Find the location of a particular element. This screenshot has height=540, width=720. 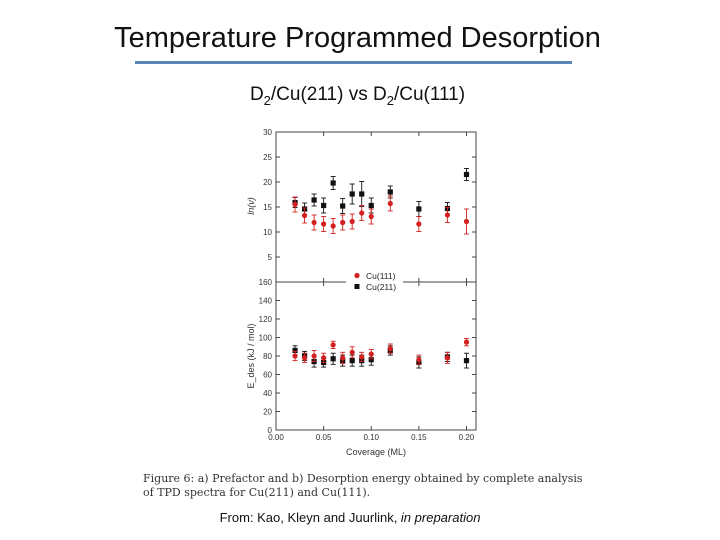

y-axis-label-top: ln(ν) is located at coordinates (251, 206).